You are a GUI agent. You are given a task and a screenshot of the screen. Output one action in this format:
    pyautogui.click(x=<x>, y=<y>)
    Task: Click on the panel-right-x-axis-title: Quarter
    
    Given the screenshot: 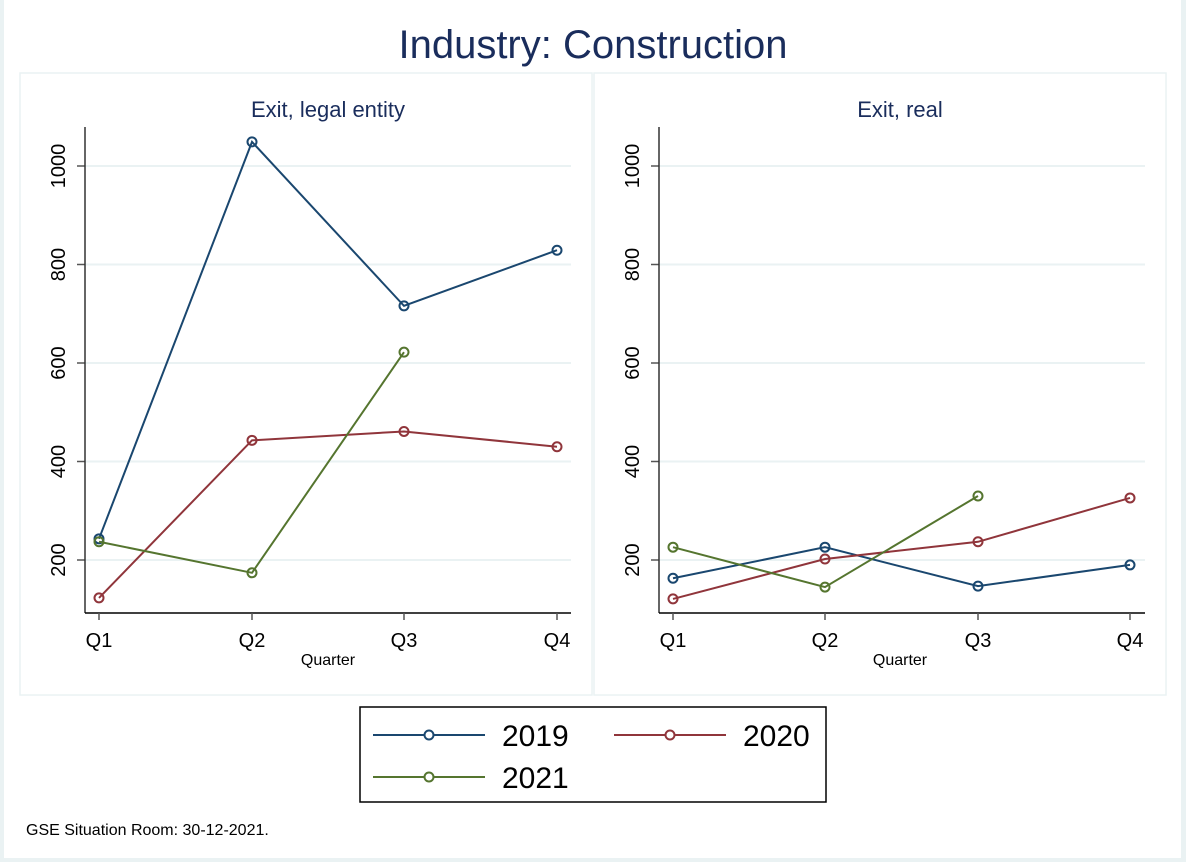 What is the action you would take?
    pyautogui.click(x=900, y=660)
    